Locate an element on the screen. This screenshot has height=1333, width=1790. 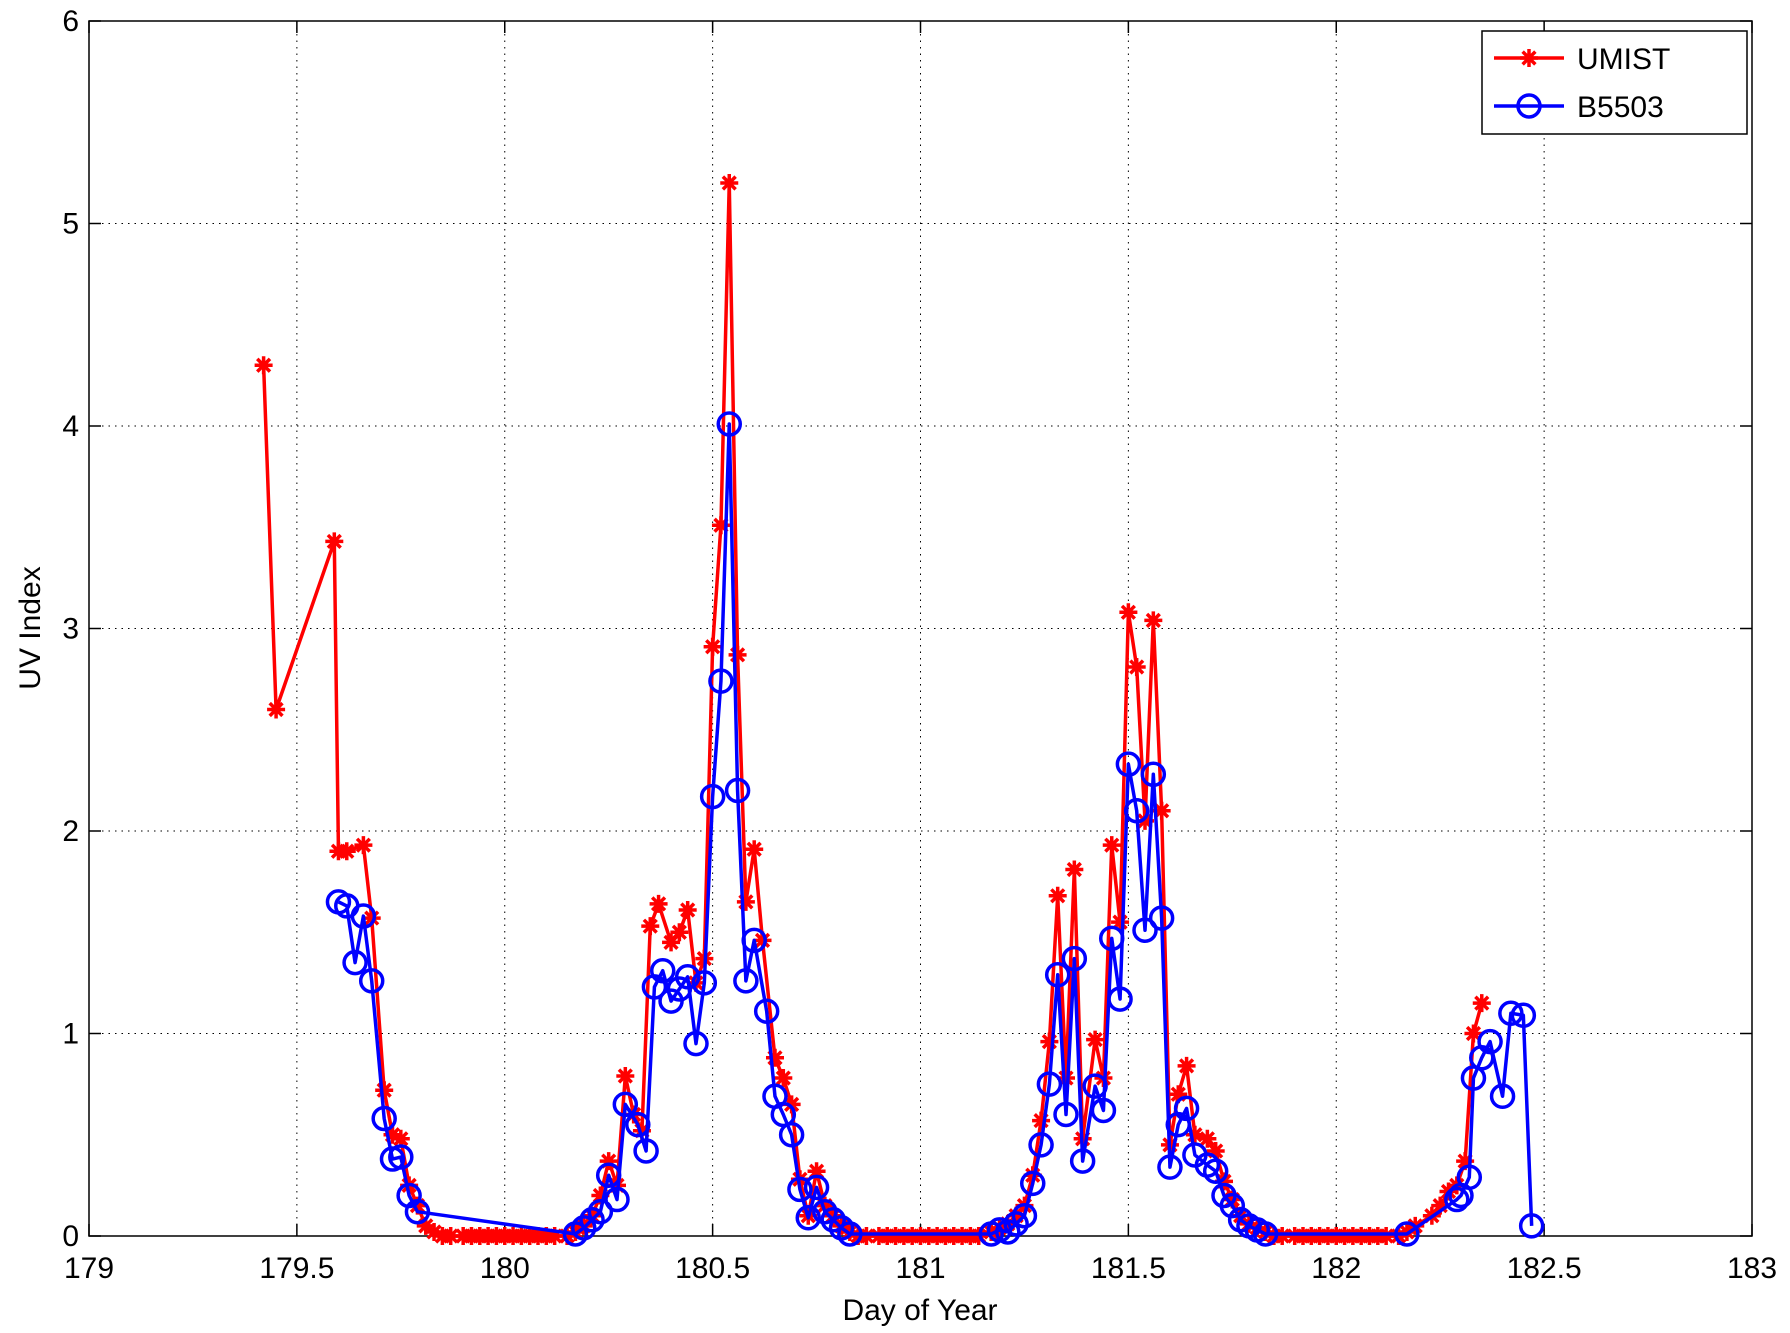
y-tick-label: 6 is located at coordinates (70, 21).